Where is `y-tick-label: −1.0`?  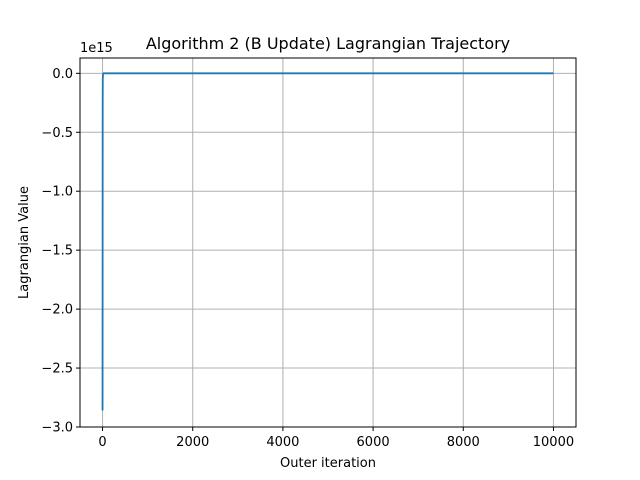 y-tick-label: −1.0 is located at coordinates (57, 192).